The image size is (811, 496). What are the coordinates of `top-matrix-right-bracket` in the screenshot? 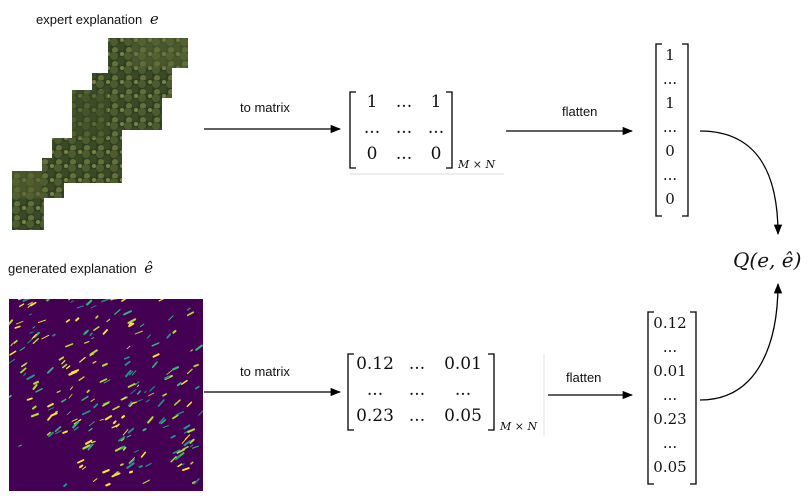 It's located at (449, 130).